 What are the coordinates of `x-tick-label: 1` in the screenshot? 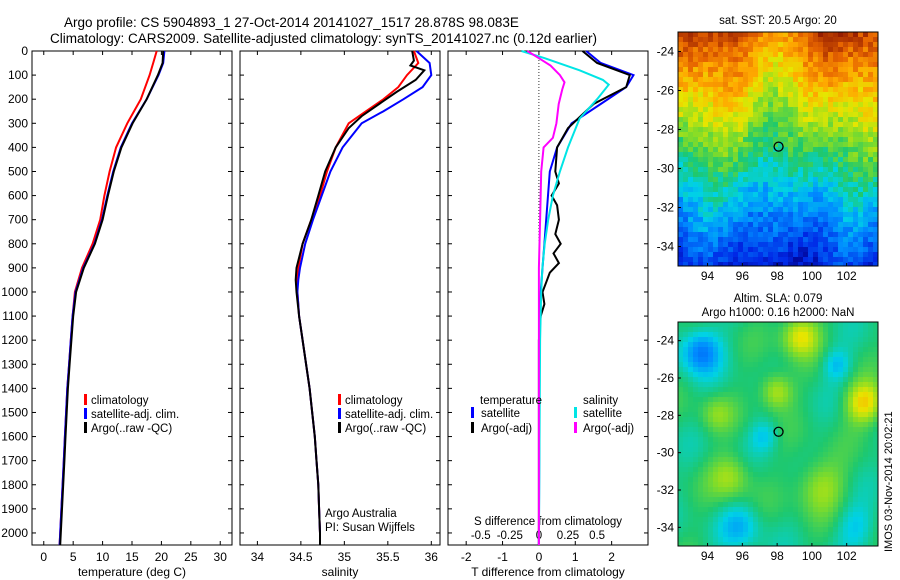 It's located at (575, 557).